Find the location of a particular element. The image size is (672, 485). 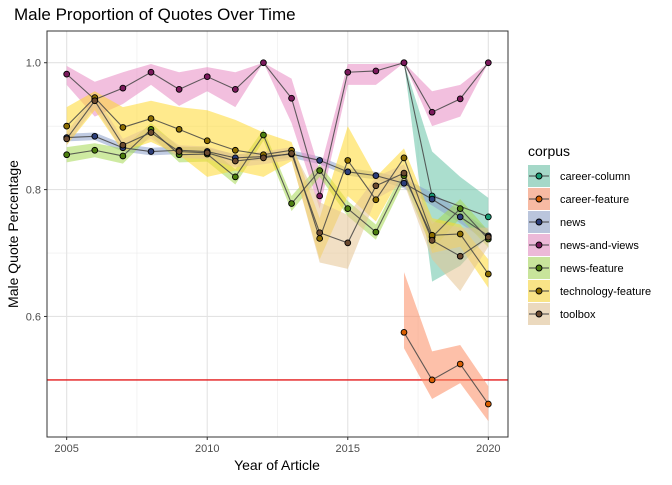

band-career-feature is located at coordinates (446, 347).